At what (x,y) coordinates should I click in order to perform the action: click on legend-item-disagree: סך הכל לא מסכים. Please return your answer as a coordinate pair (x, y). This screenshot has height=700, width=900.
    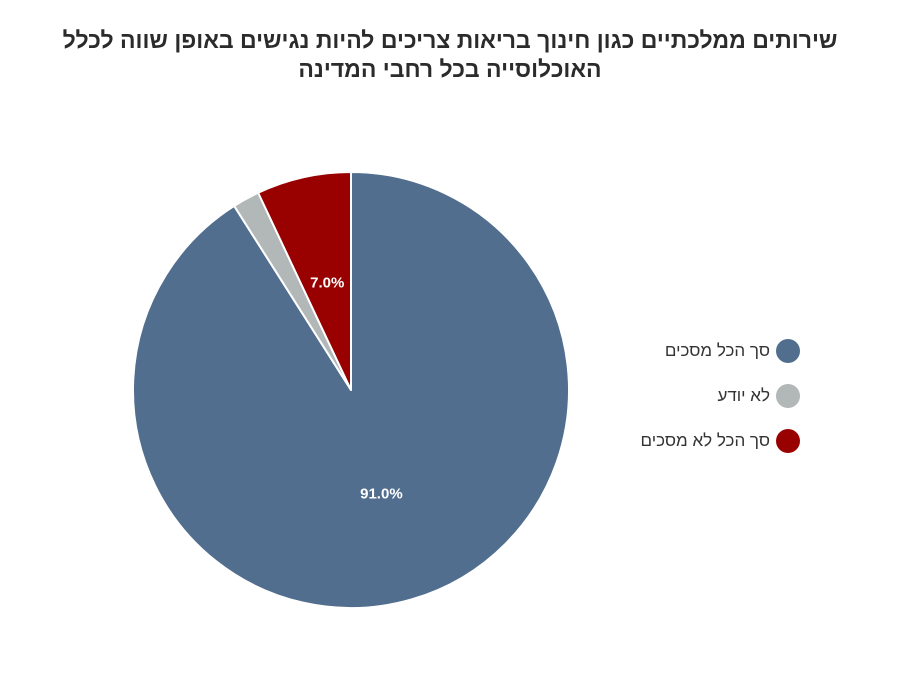
    Looking at the image, I should click on (680, 440).